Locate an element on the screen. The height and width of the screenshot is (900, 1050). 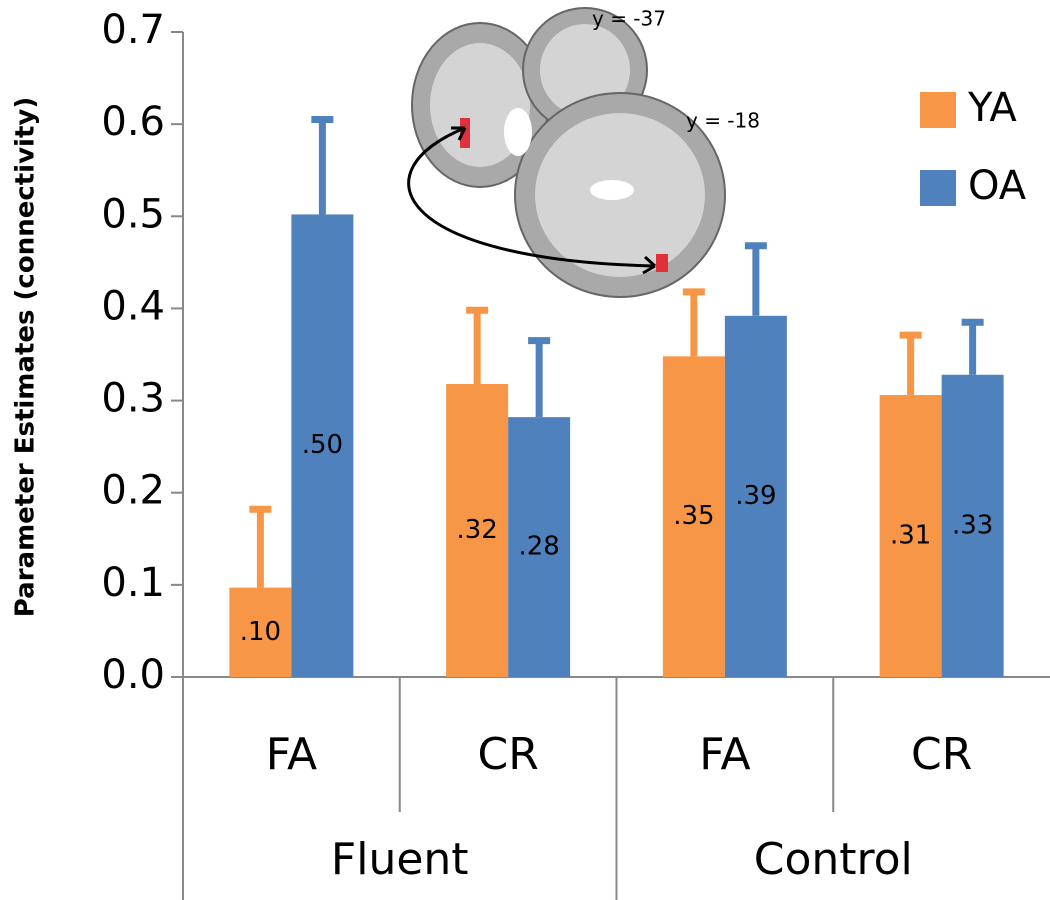
value-label: .32 is located at coordinates (476, 530).